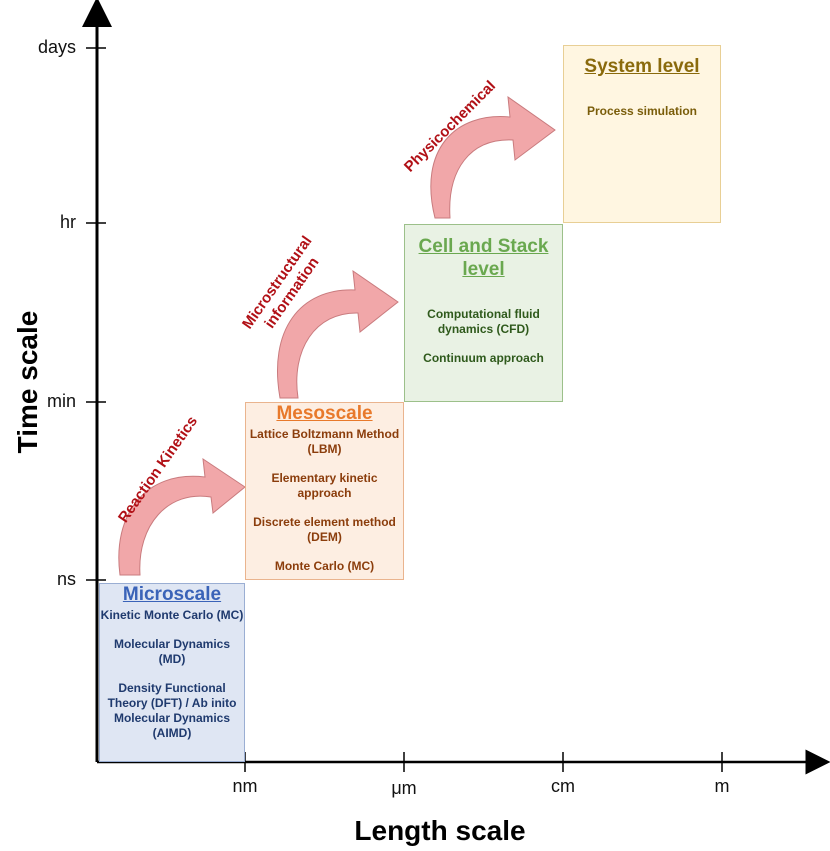 The height and width of the screenshot is (851, 830). Describe the element at coordinates (642, 66) in the screenshot. I see `system-level-title: System level` at that location.